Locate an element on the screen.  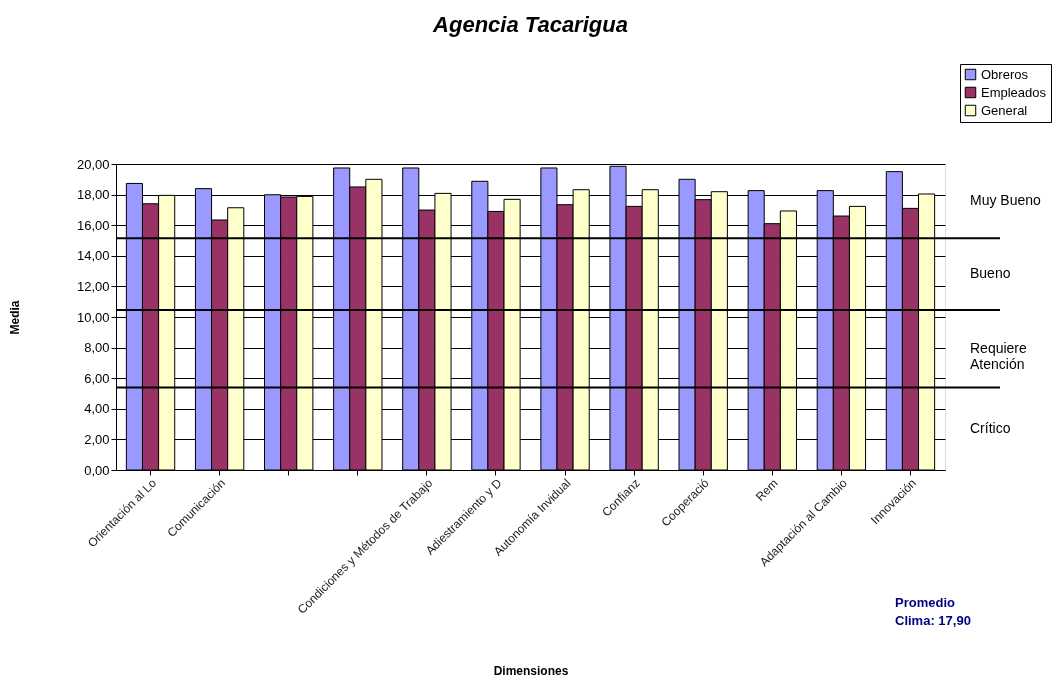
y-tick-label: 20,00 is located at coordinates (93, 164).